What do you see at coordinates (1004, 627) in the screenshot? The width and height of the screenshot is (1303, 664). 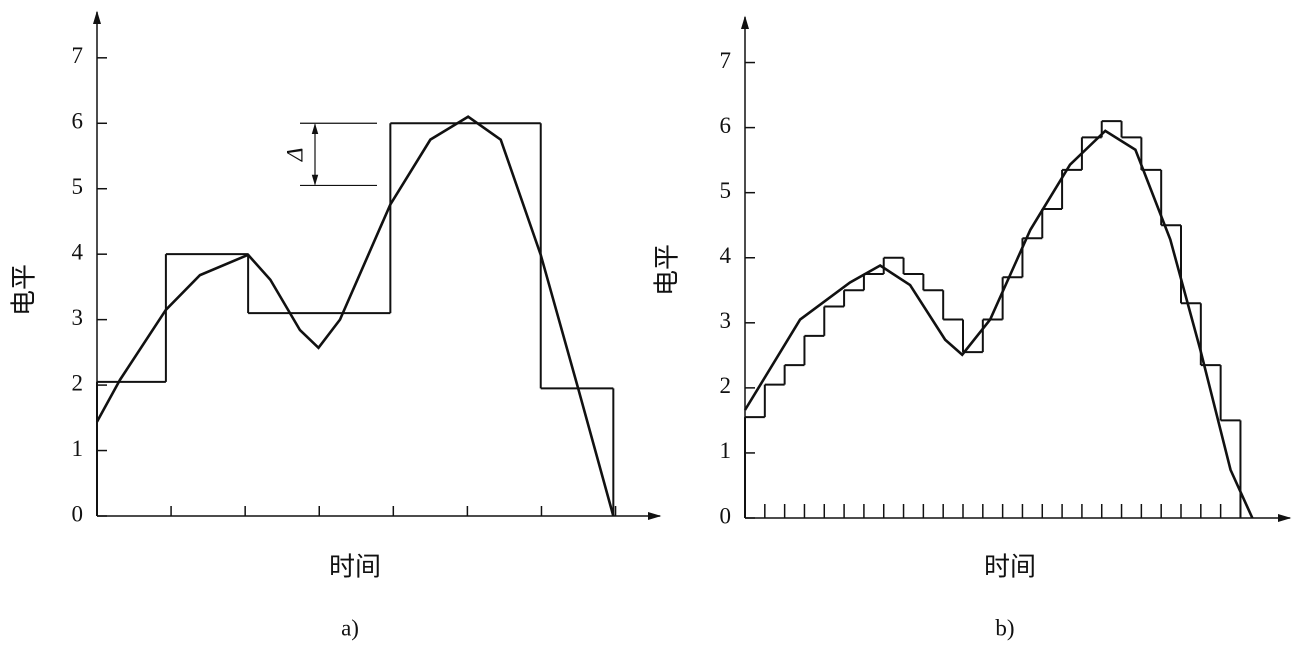 I see `caption: b)` at bounding box center [1004, 627].